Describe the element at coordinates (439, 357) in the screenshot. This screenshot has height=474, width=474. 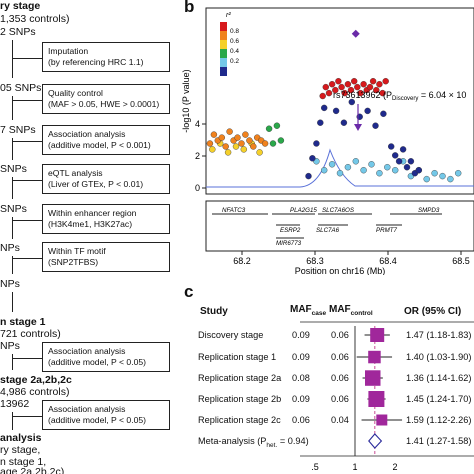
I see `or-ci: 1.40 (1.03-1.90)` at that location.